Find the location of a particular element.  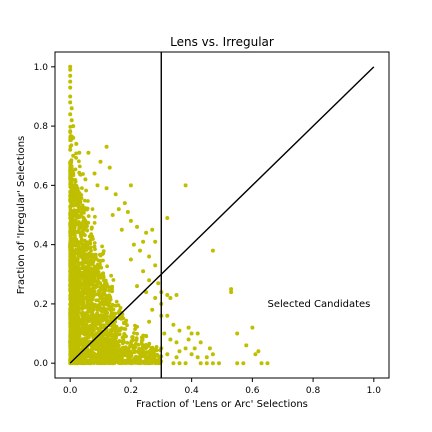

y-tick-label: 0.6 is located at coordinates (41, 186).